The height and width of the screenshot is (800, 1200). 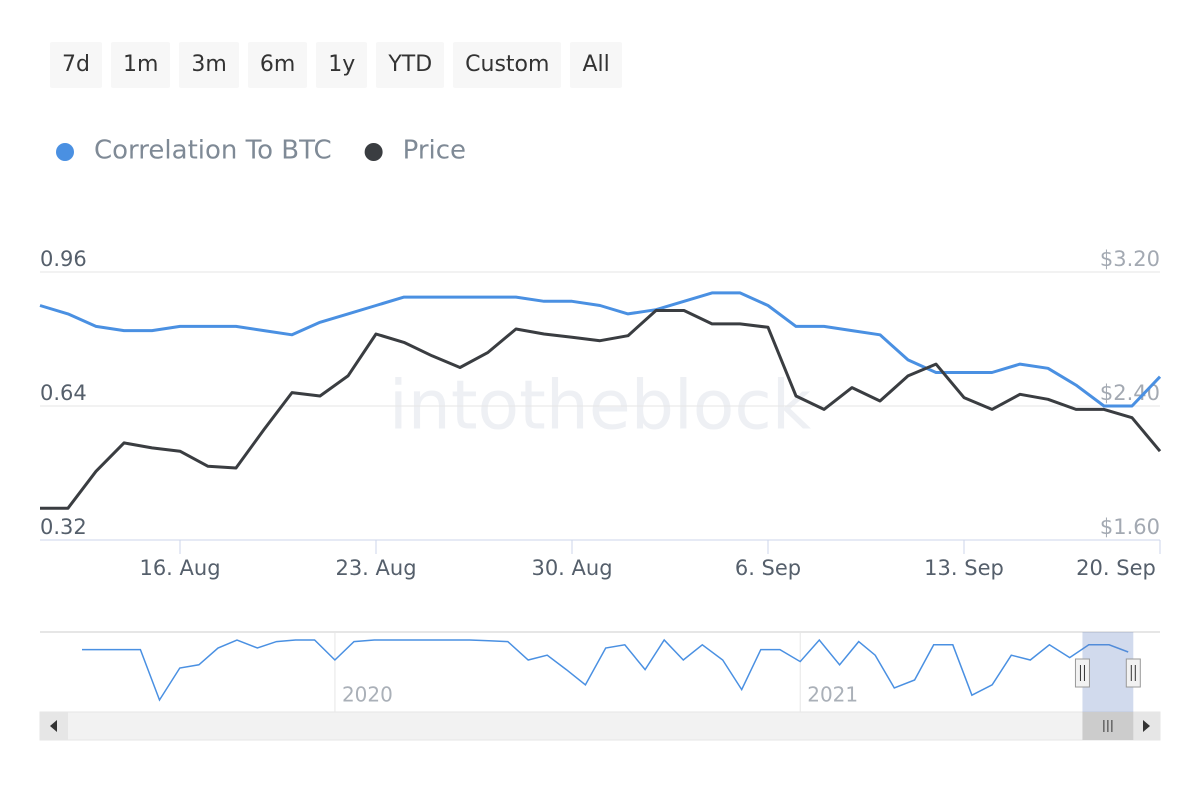 What do you see at coordinates (76, 65) in the screenshot?
I see `range-button: 7d` at bounding box center [76, 65].